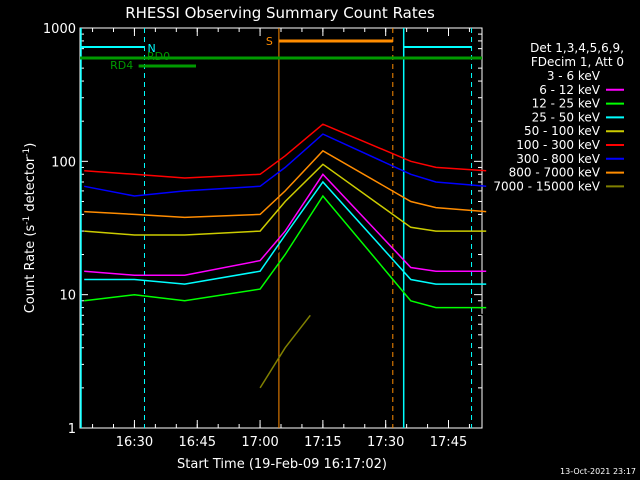  Describe the element at coordinates (27, 152) in the screenshot. I see `y-axis-label-sup2: -1` at that location.